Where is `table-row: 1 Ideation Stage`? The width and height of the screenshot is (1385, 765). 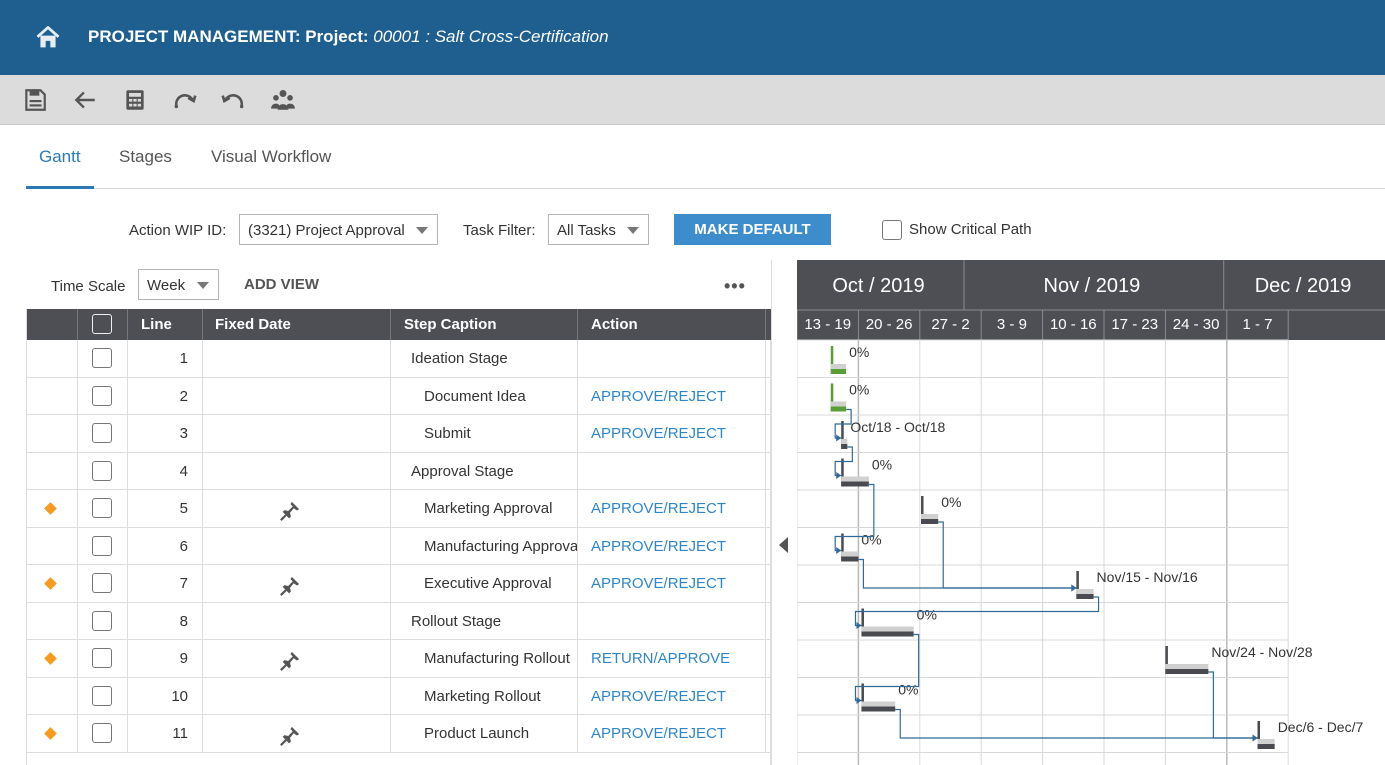 table-row: 1 Ideation Stage is located at coordinates (399, 359).